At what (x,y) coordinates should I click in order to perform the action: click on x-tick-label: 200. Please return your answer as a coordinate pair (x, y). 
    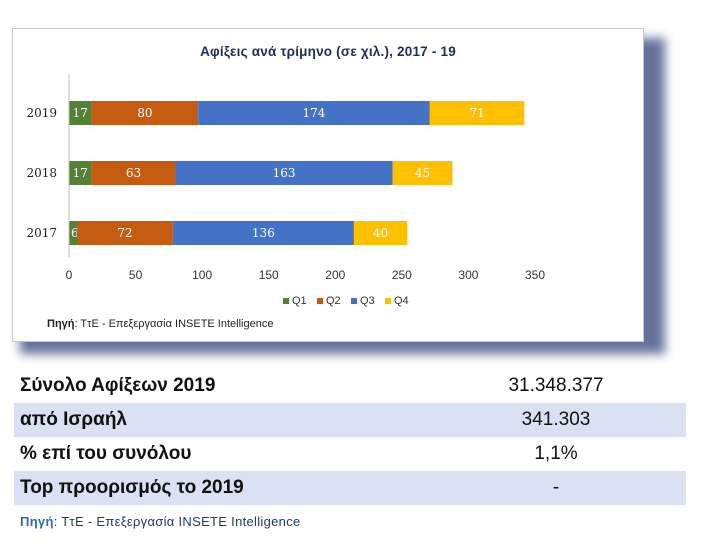
    Looking at the image, I should click on (335, 275).